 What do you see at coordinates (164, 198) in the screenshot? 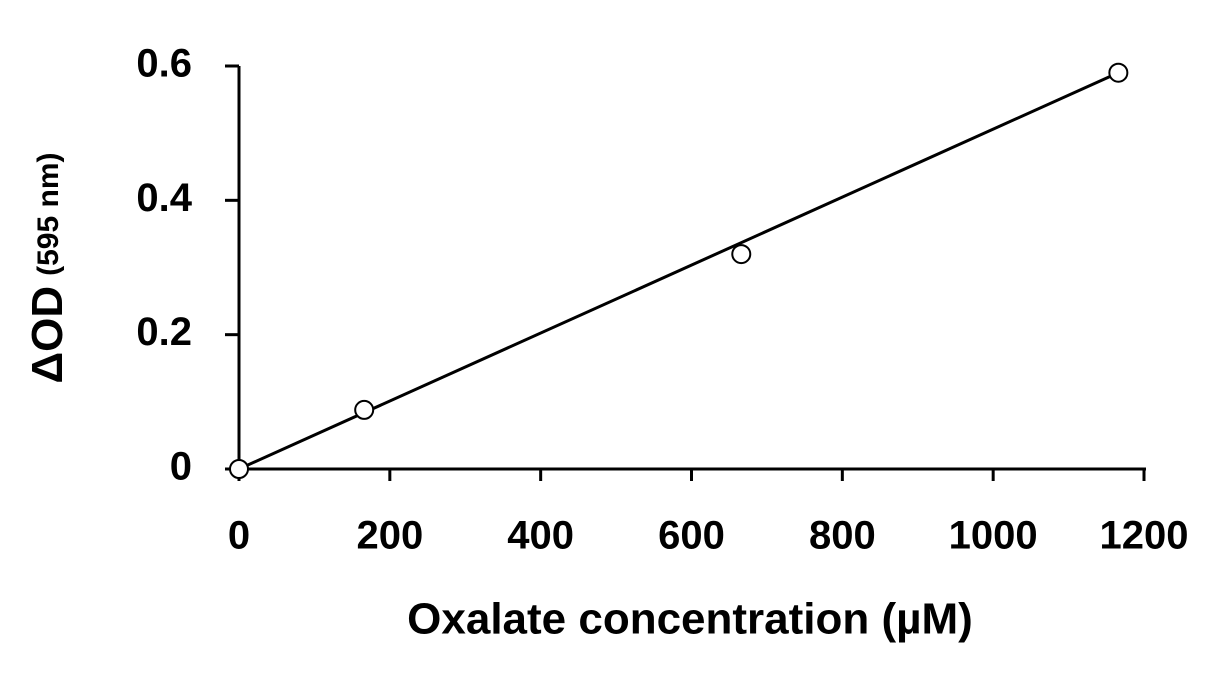
I see `y-tick-label: 0.4` at bounding box center [164, 198].